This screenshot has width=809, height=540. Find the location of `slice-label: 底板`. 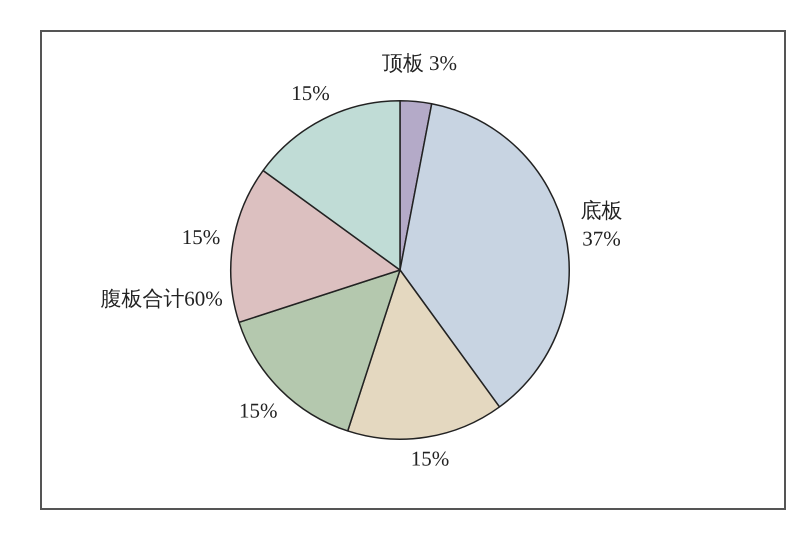

slice-label: 底板 is located at coordinates (601, 210).